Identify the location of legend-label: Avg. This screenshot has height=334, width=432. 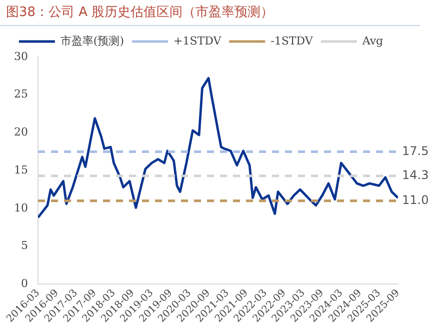
(372, 41).